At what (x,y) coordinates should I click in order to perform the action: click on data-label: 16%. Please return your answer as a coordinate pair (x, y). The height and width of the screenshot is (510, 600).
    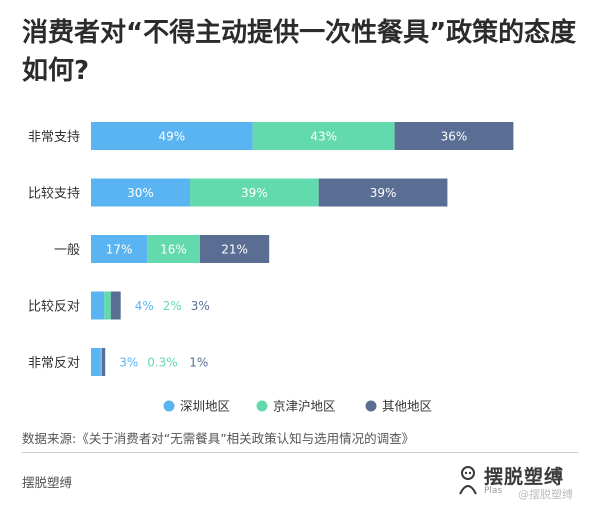
    Looking at the image, I should click on (173, 250).